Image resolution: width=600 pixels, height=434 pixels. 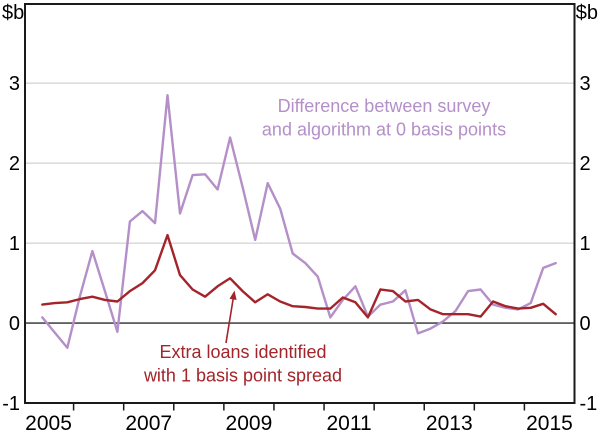 I want to click on x-year-label: 2007, so click(x=148, y=423).